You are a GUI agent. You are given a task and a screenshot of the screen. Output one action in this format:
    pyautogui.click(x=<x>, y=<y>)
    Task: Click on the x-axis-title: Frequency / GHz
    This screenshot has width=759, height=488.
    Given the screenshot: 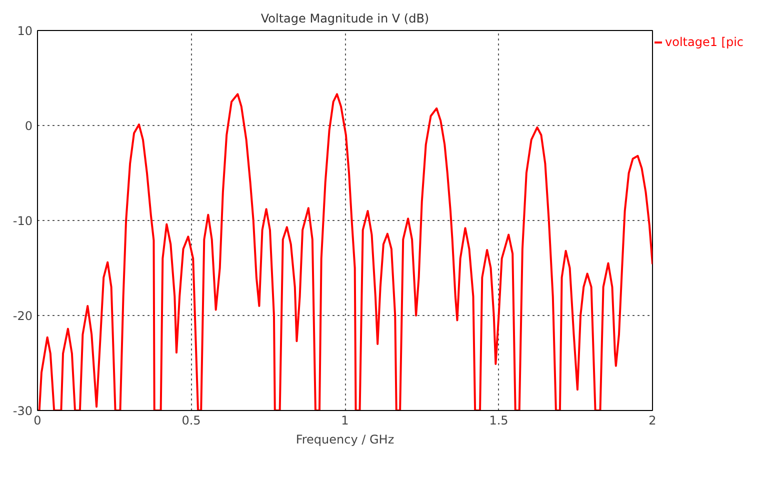 What is the action you would take?
    pyautogui.click(x=345, y=439)
    